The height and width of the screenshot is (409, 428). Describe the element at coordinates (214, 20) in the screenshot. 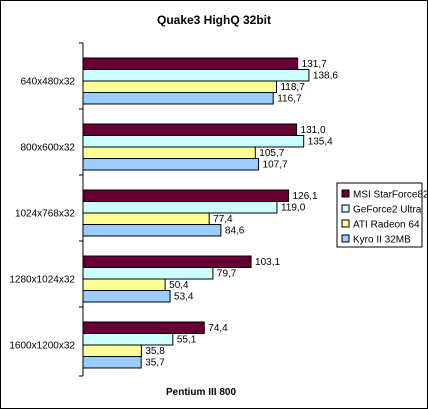

I see `chart-title: Quake3 HighQ 32bit` at that location.